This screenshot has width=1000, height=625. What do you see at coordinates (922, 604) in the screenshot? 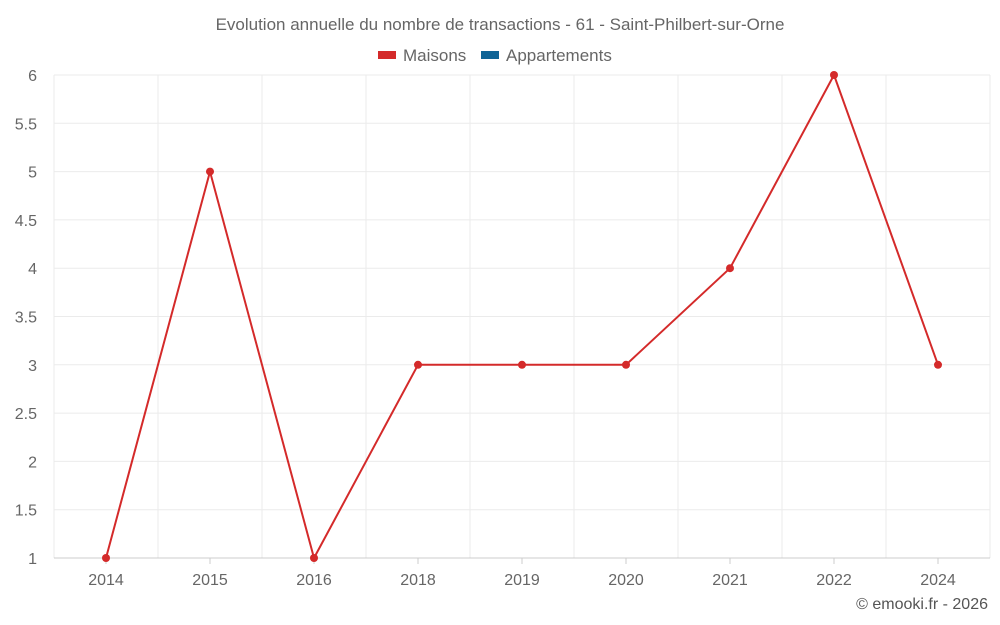
I see `credit-text: © emooki.fr - 2026` at bounding box center [922, 604].